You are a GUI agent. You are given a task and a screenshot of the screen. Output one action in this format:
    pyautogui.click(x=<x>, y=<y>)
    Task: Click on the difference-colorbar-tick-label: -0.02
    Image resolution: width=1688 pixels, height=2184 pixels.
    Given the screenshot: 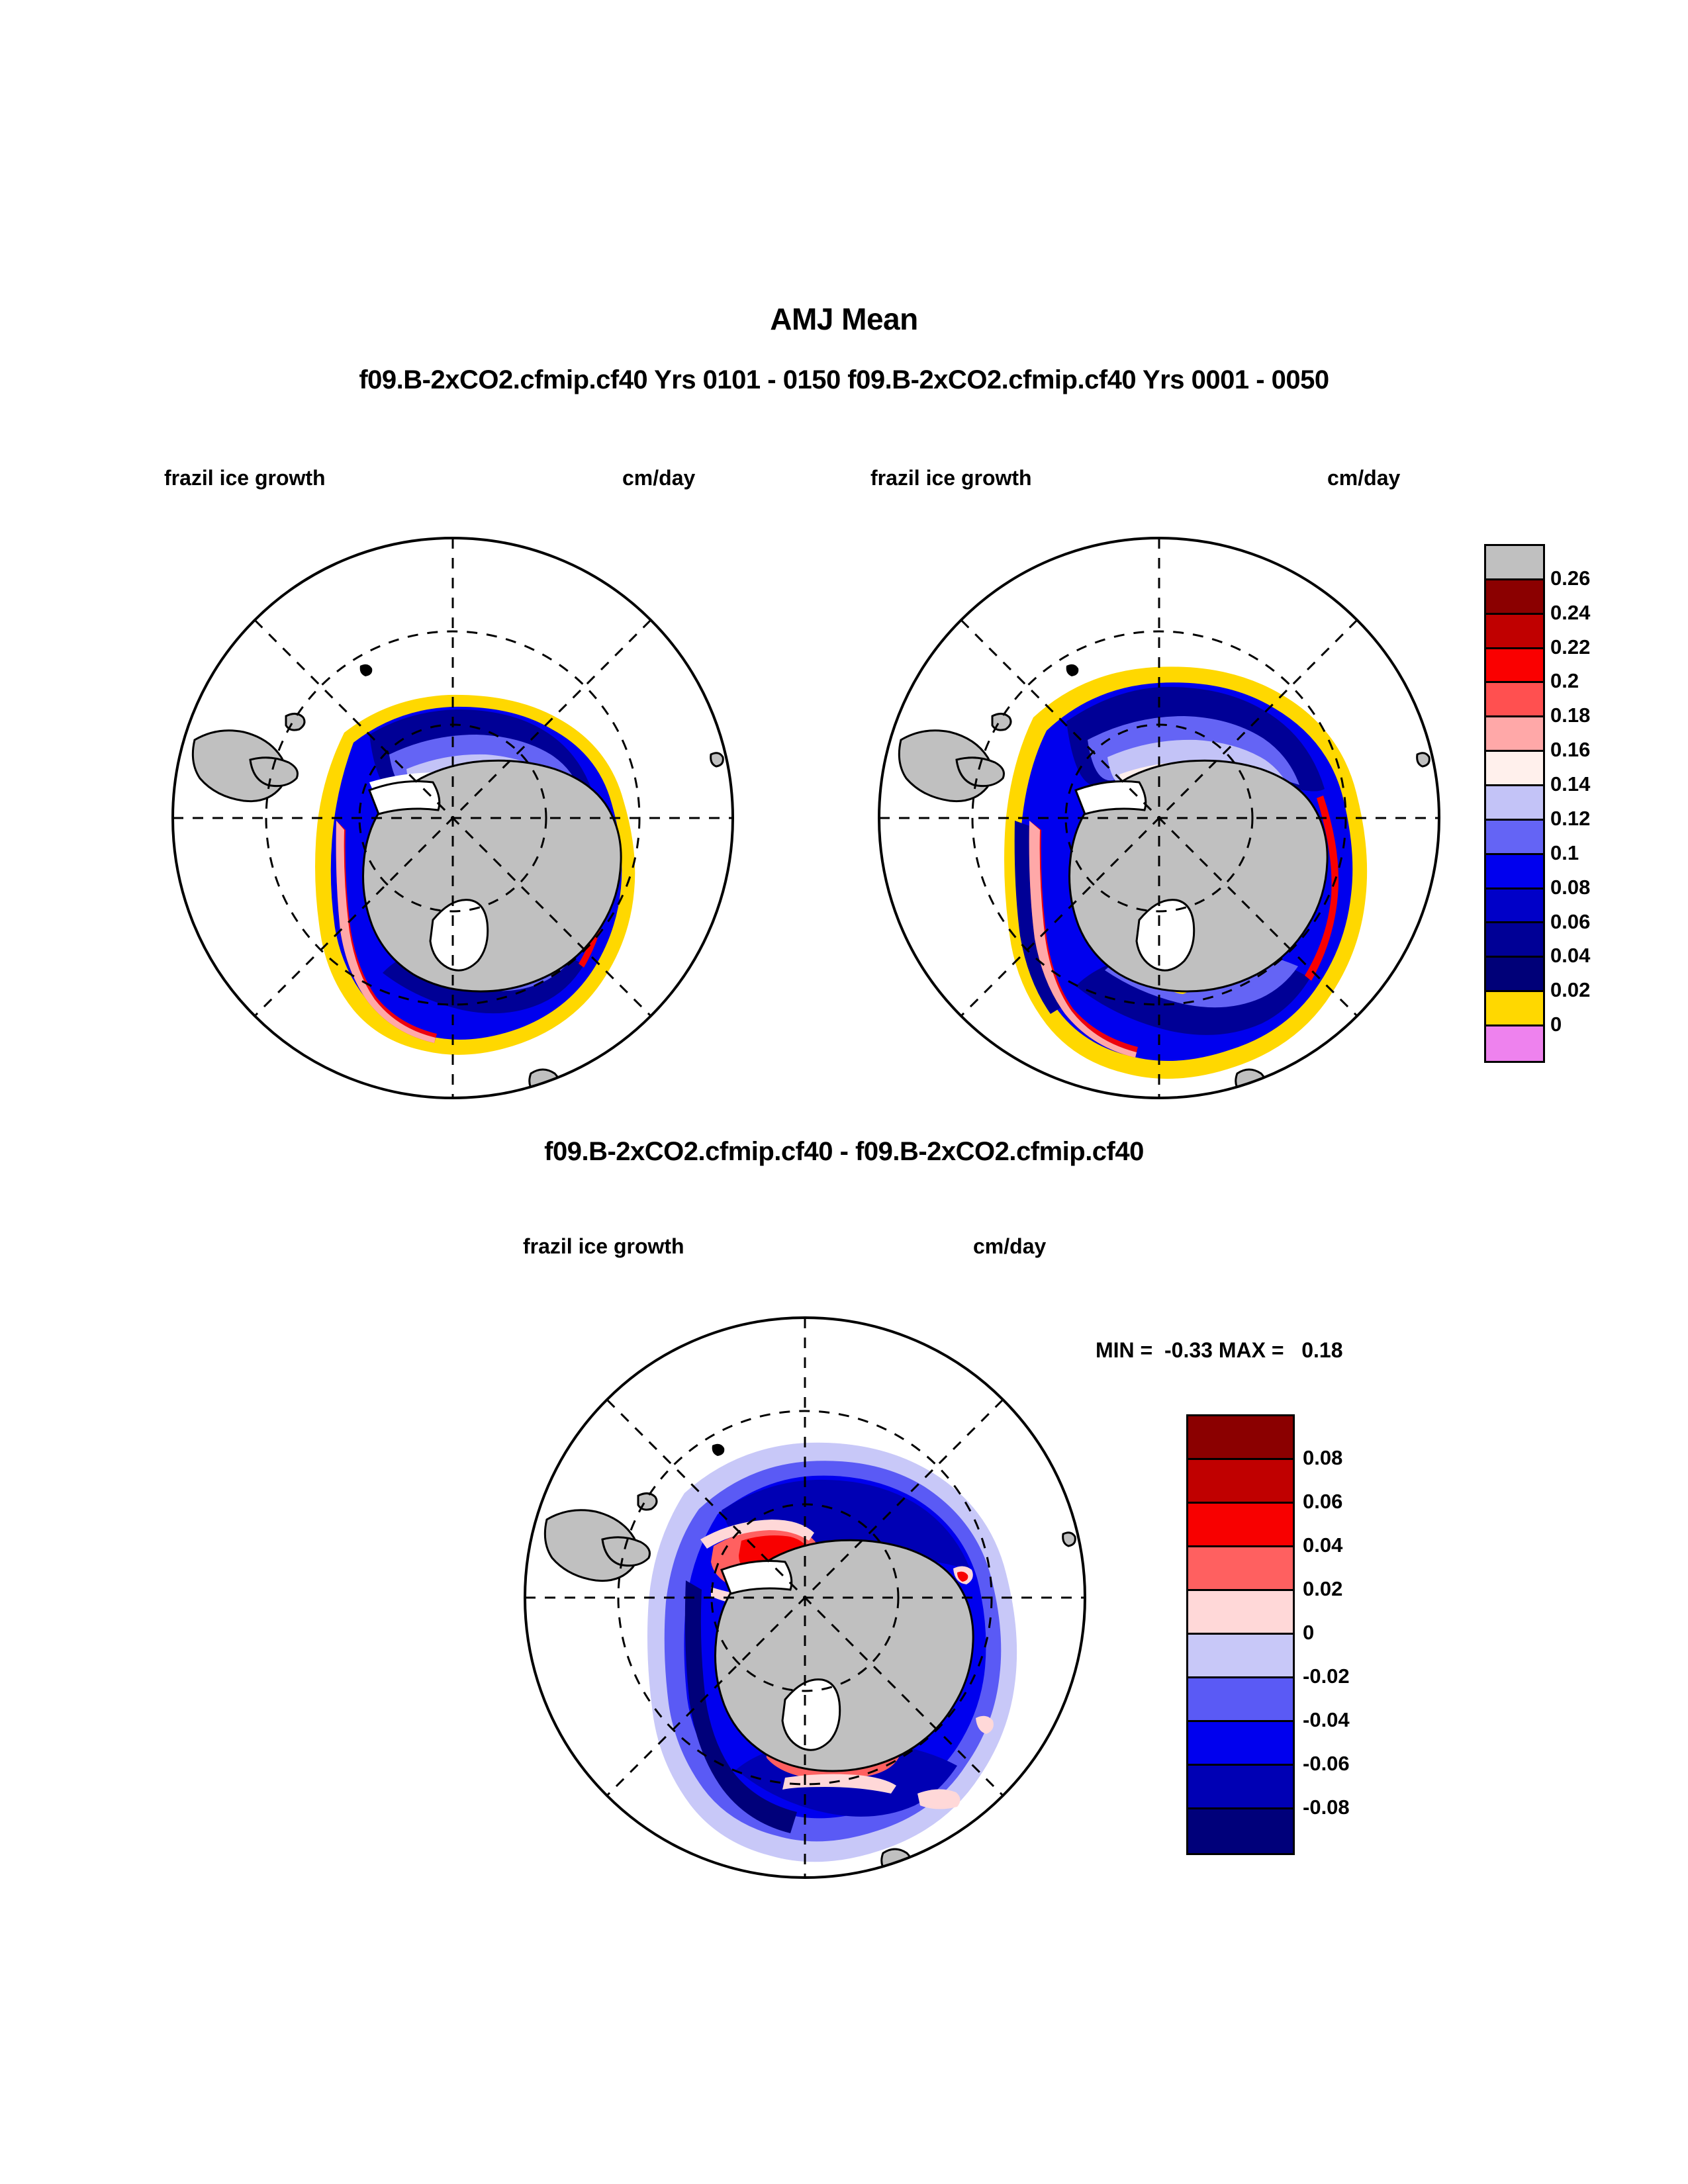 What is the action you would take?
    pyautogui.click(x=1326, y=1676)
    